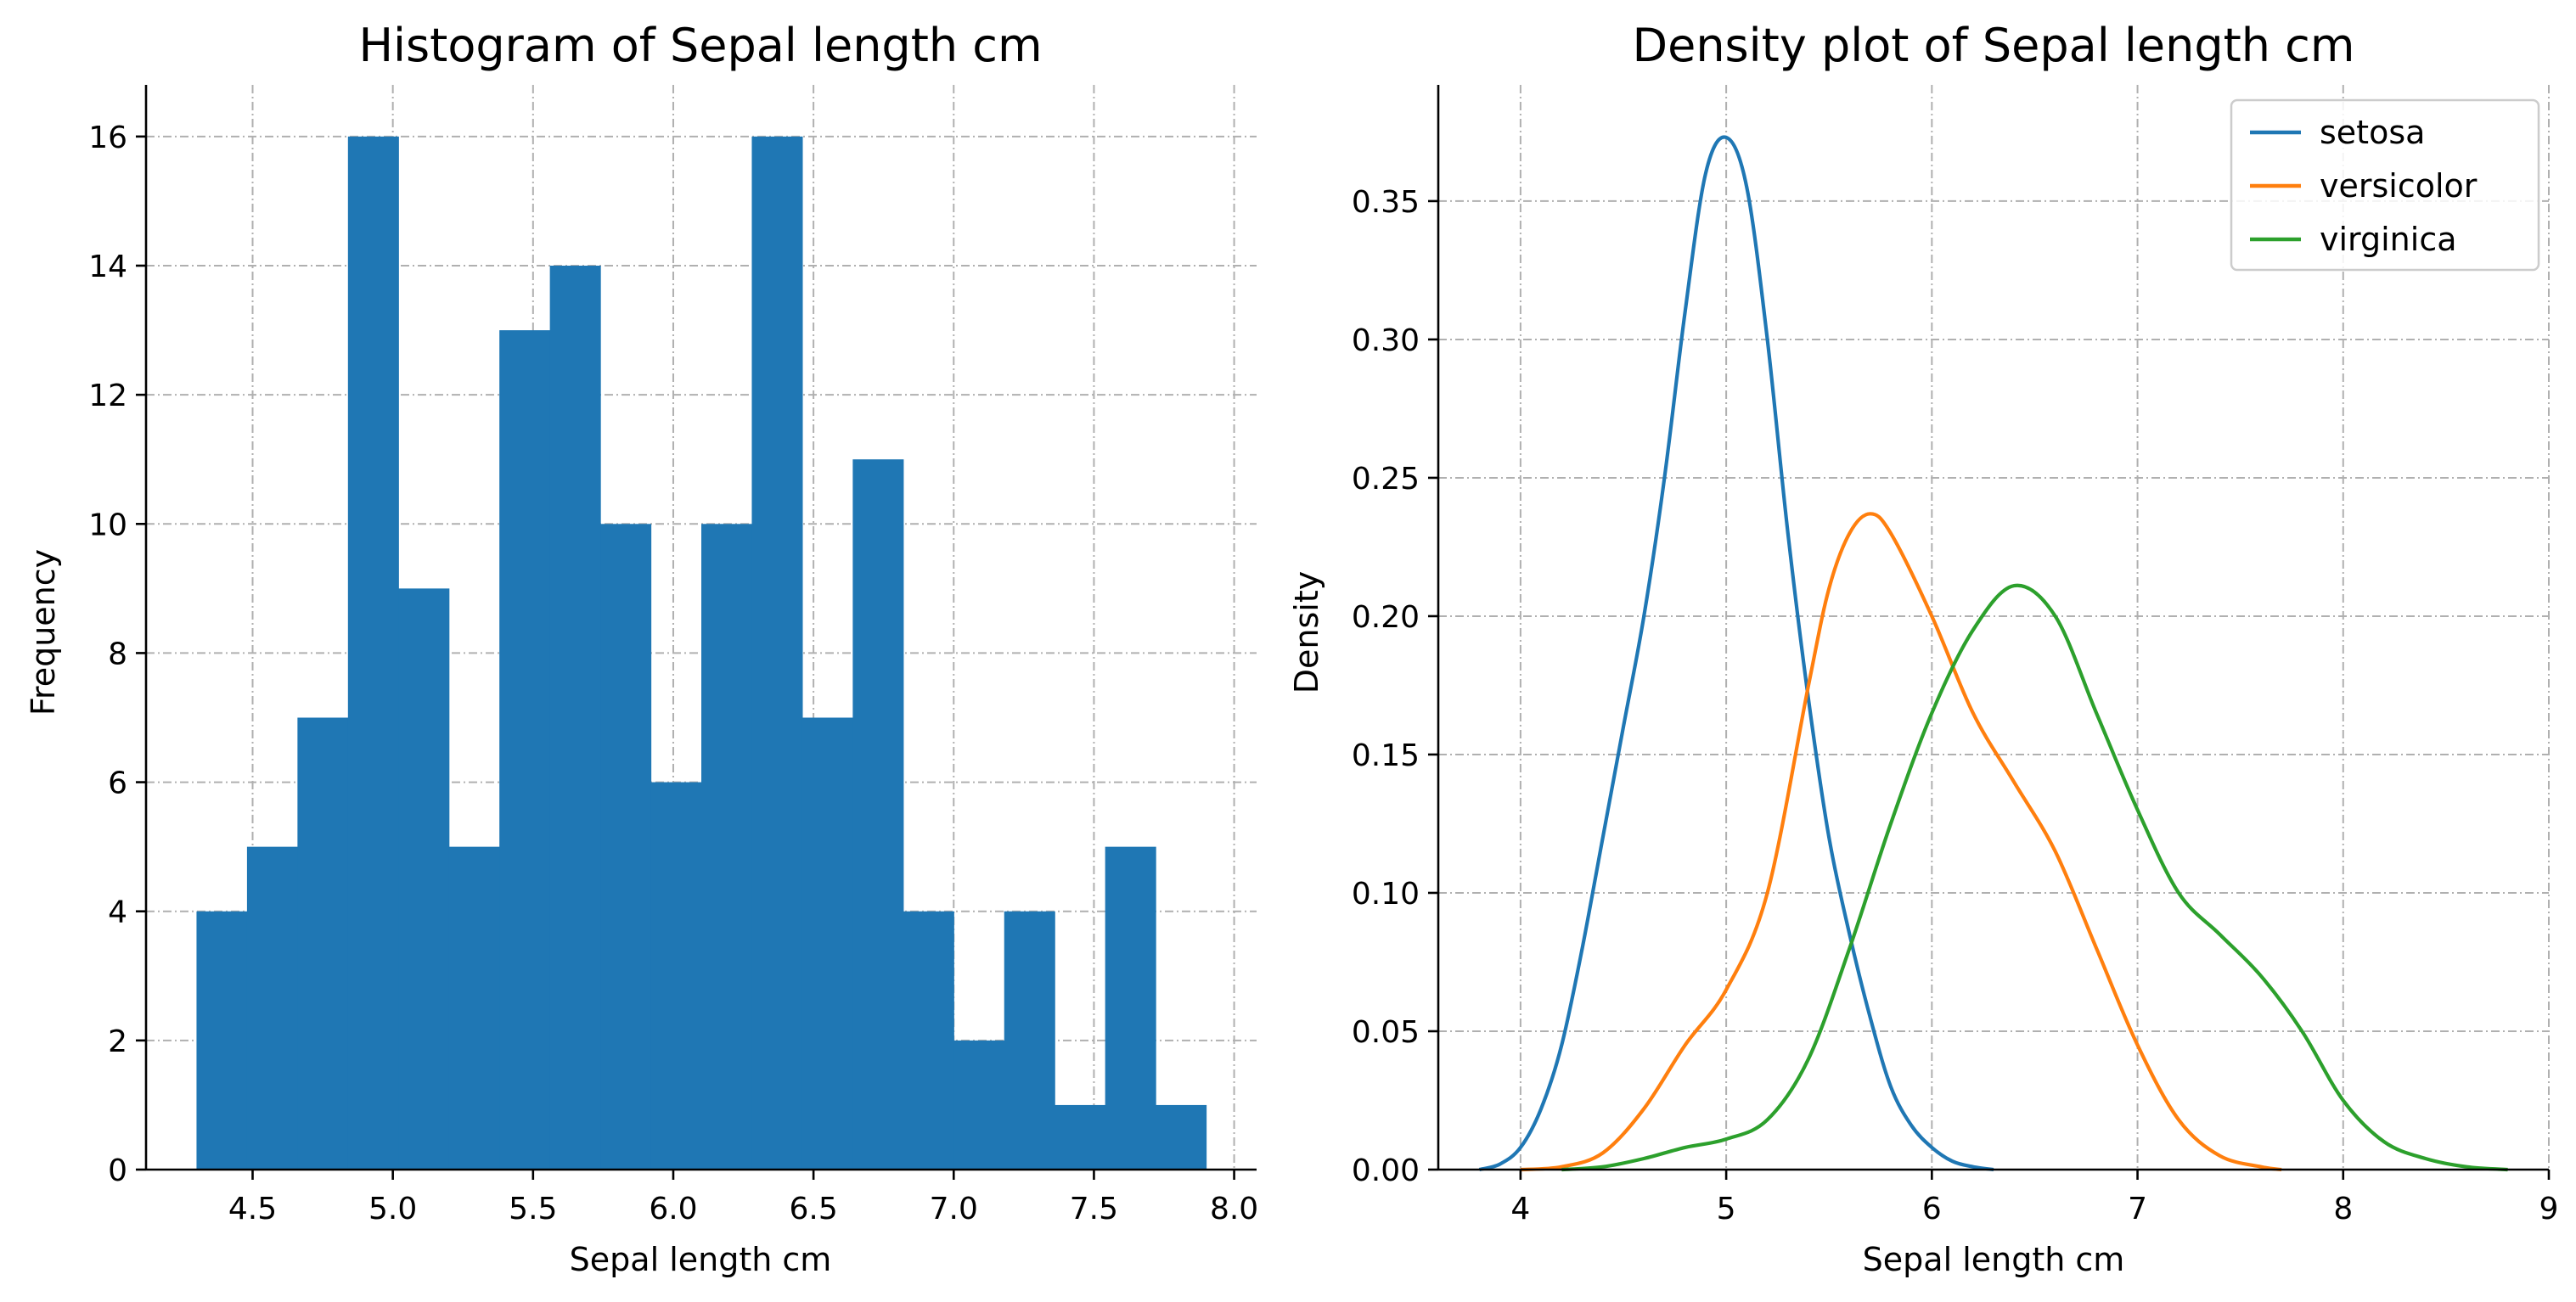 The image size is (2576, 1302). Describe the element at coordinates (1386, 479) in the screenshot. I see `density-y-tick-label: 0.25` at that location.